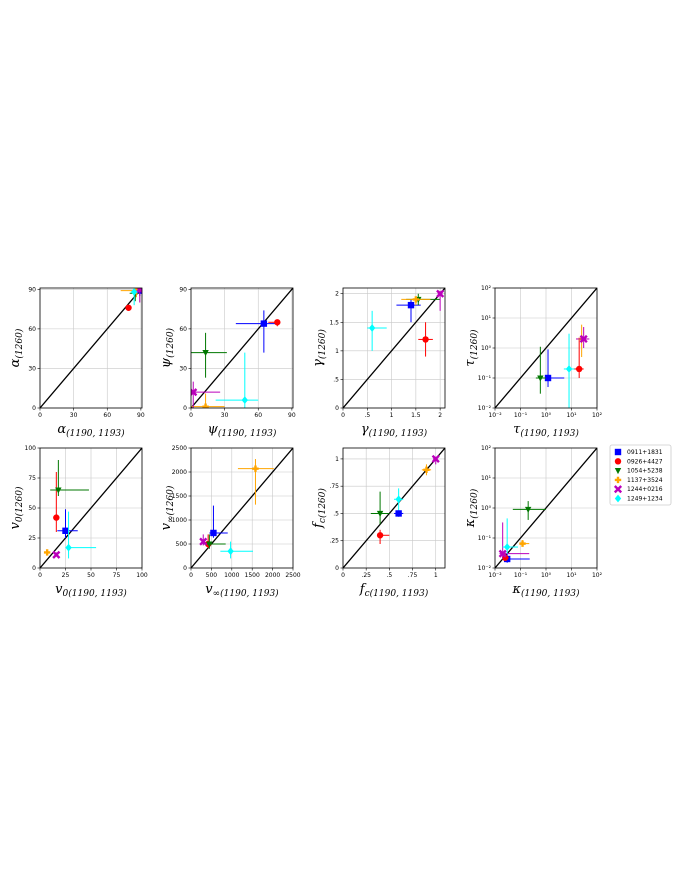 The height and width of the screenshot is (880, 680). What do you see at coordinates (91, 590) in the screenshot?
I see `x-axis-label: v0(1190, 1193)` at bounding box center [91, 590].